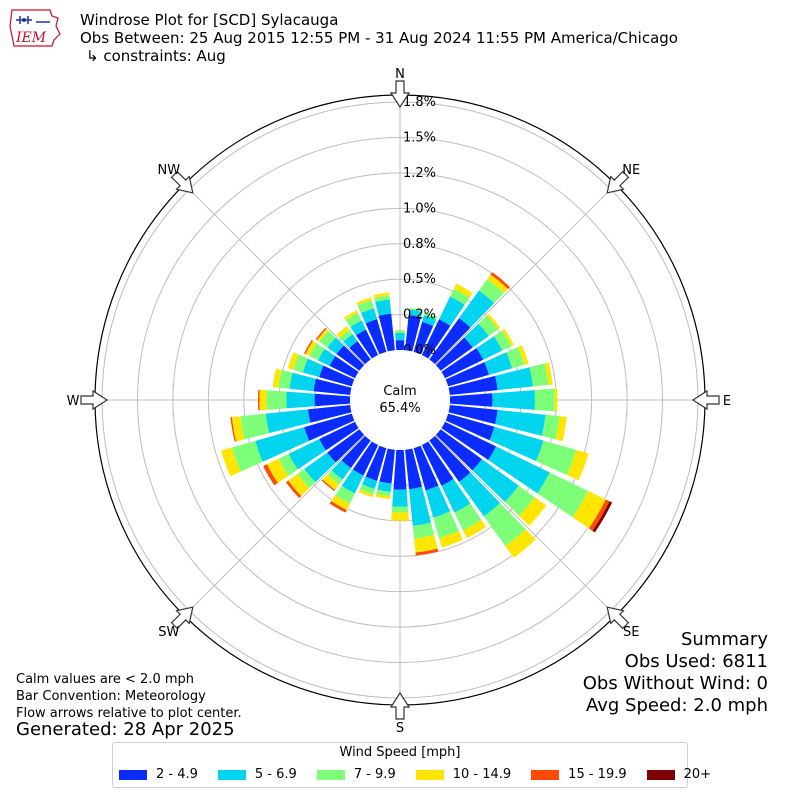 This screenshot has width=800, height=800. I want to click on legend-label: 10 - 14.9, so click(482, 774).